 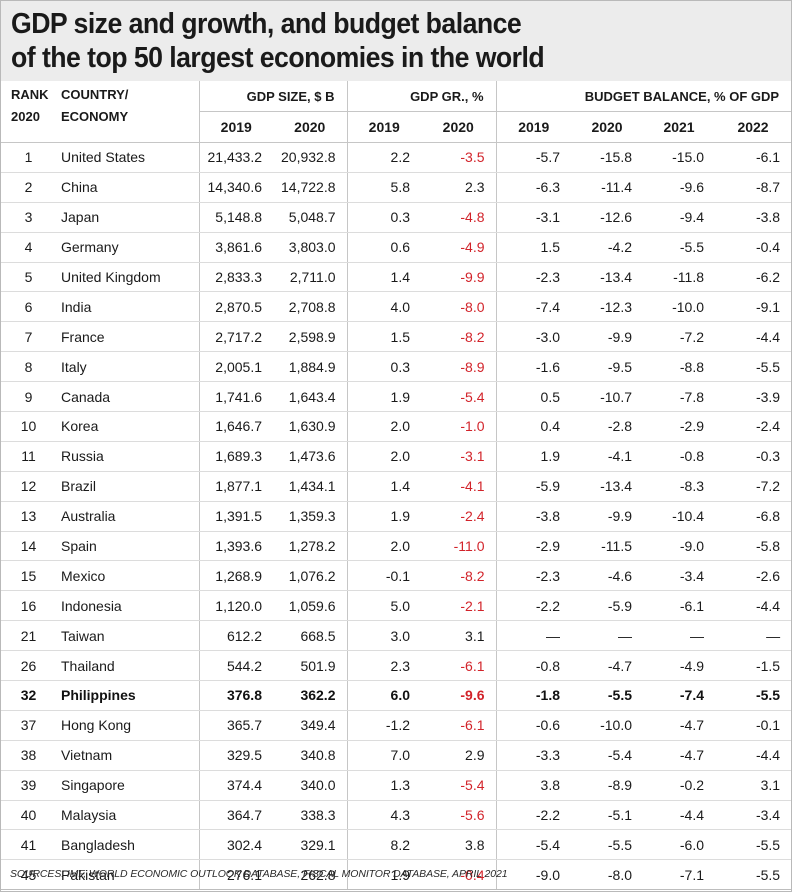 What do you see at coordinates (533, 397) in the screenshot?
I see `budget-2019-cell: 0.5` at bounding box center [533, 397].